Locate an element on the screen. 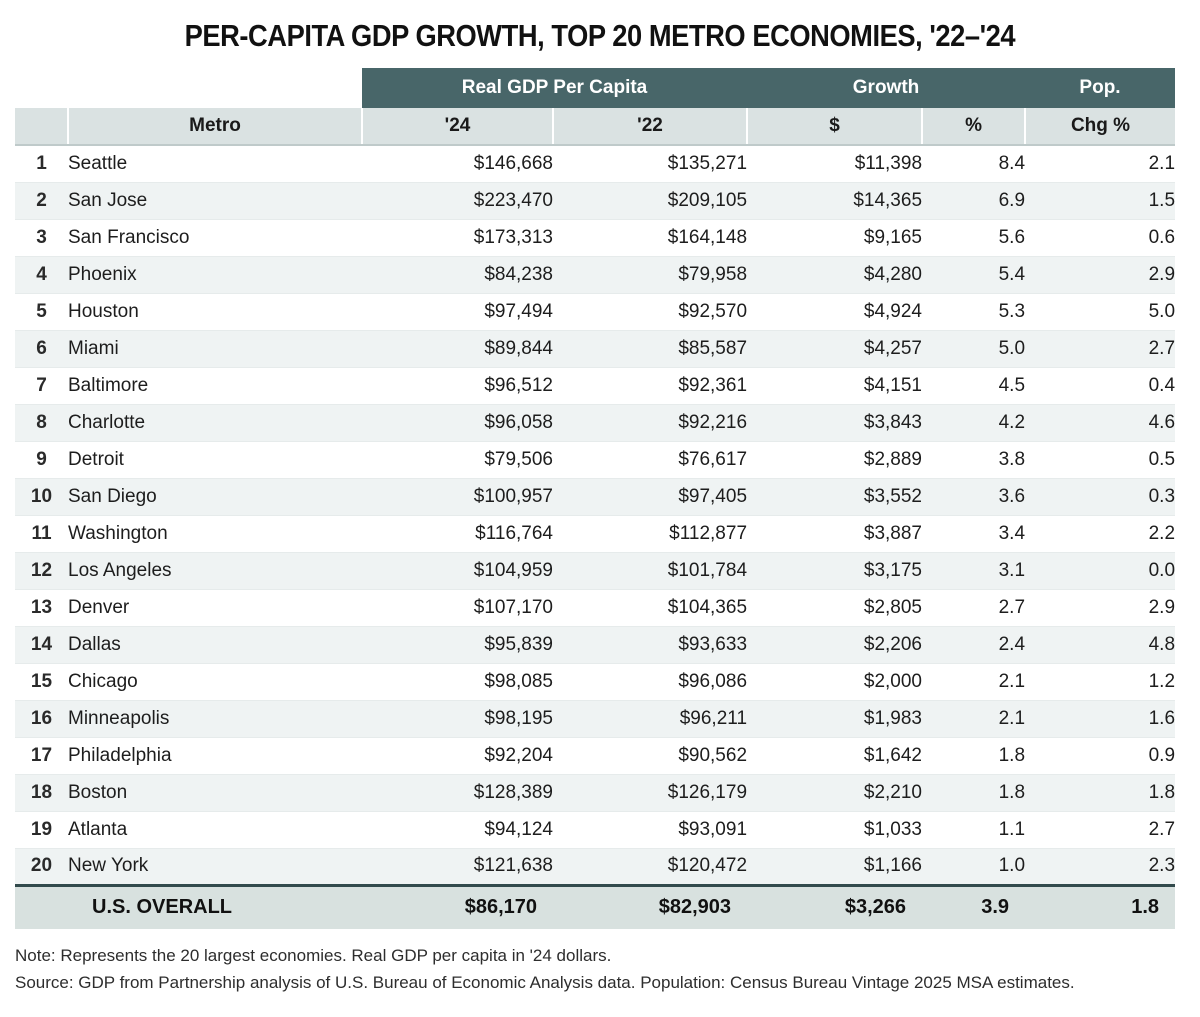 Image resolution: width=1200 pixels, height=1017 pixels. gdp24-cell: $104,959 is located at coordinates (457, 571).